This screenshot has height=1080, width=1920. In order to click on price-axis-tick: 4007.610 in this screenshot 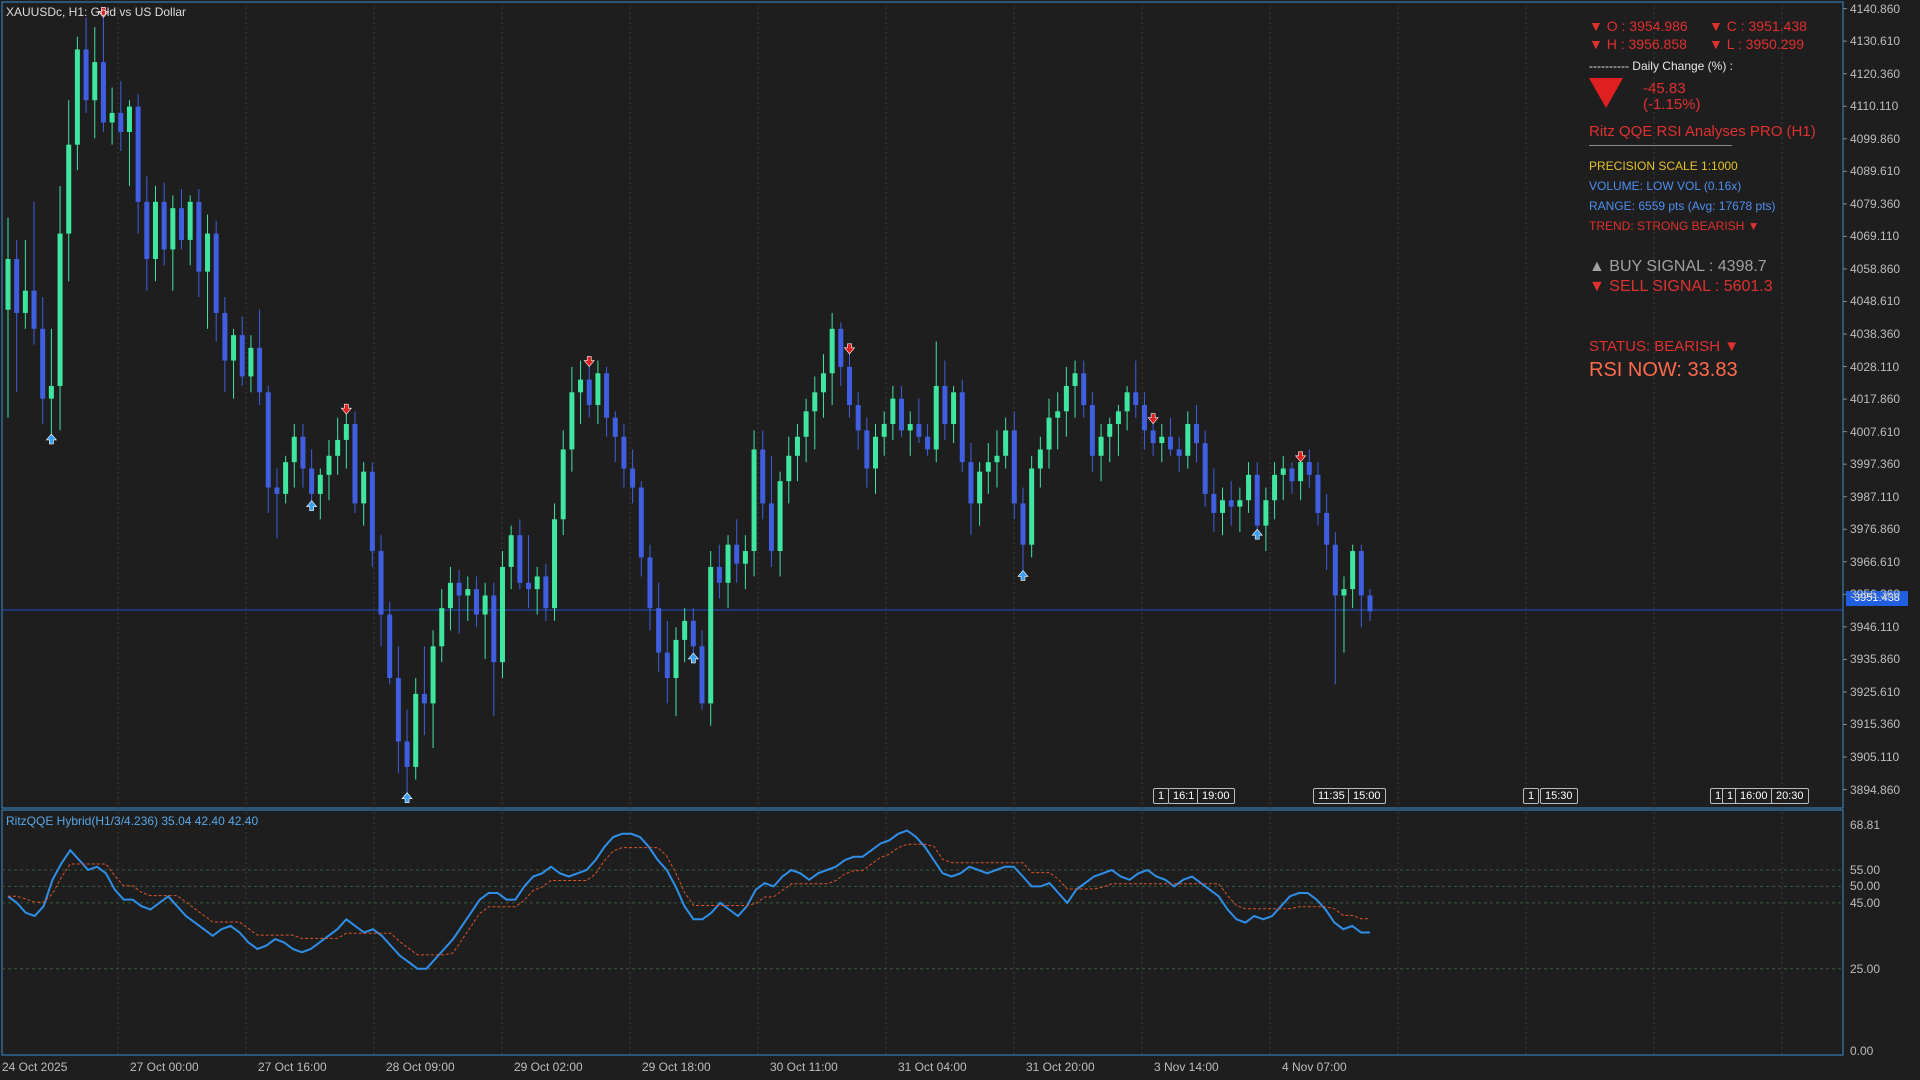, I will do `click(1875, 431)`.